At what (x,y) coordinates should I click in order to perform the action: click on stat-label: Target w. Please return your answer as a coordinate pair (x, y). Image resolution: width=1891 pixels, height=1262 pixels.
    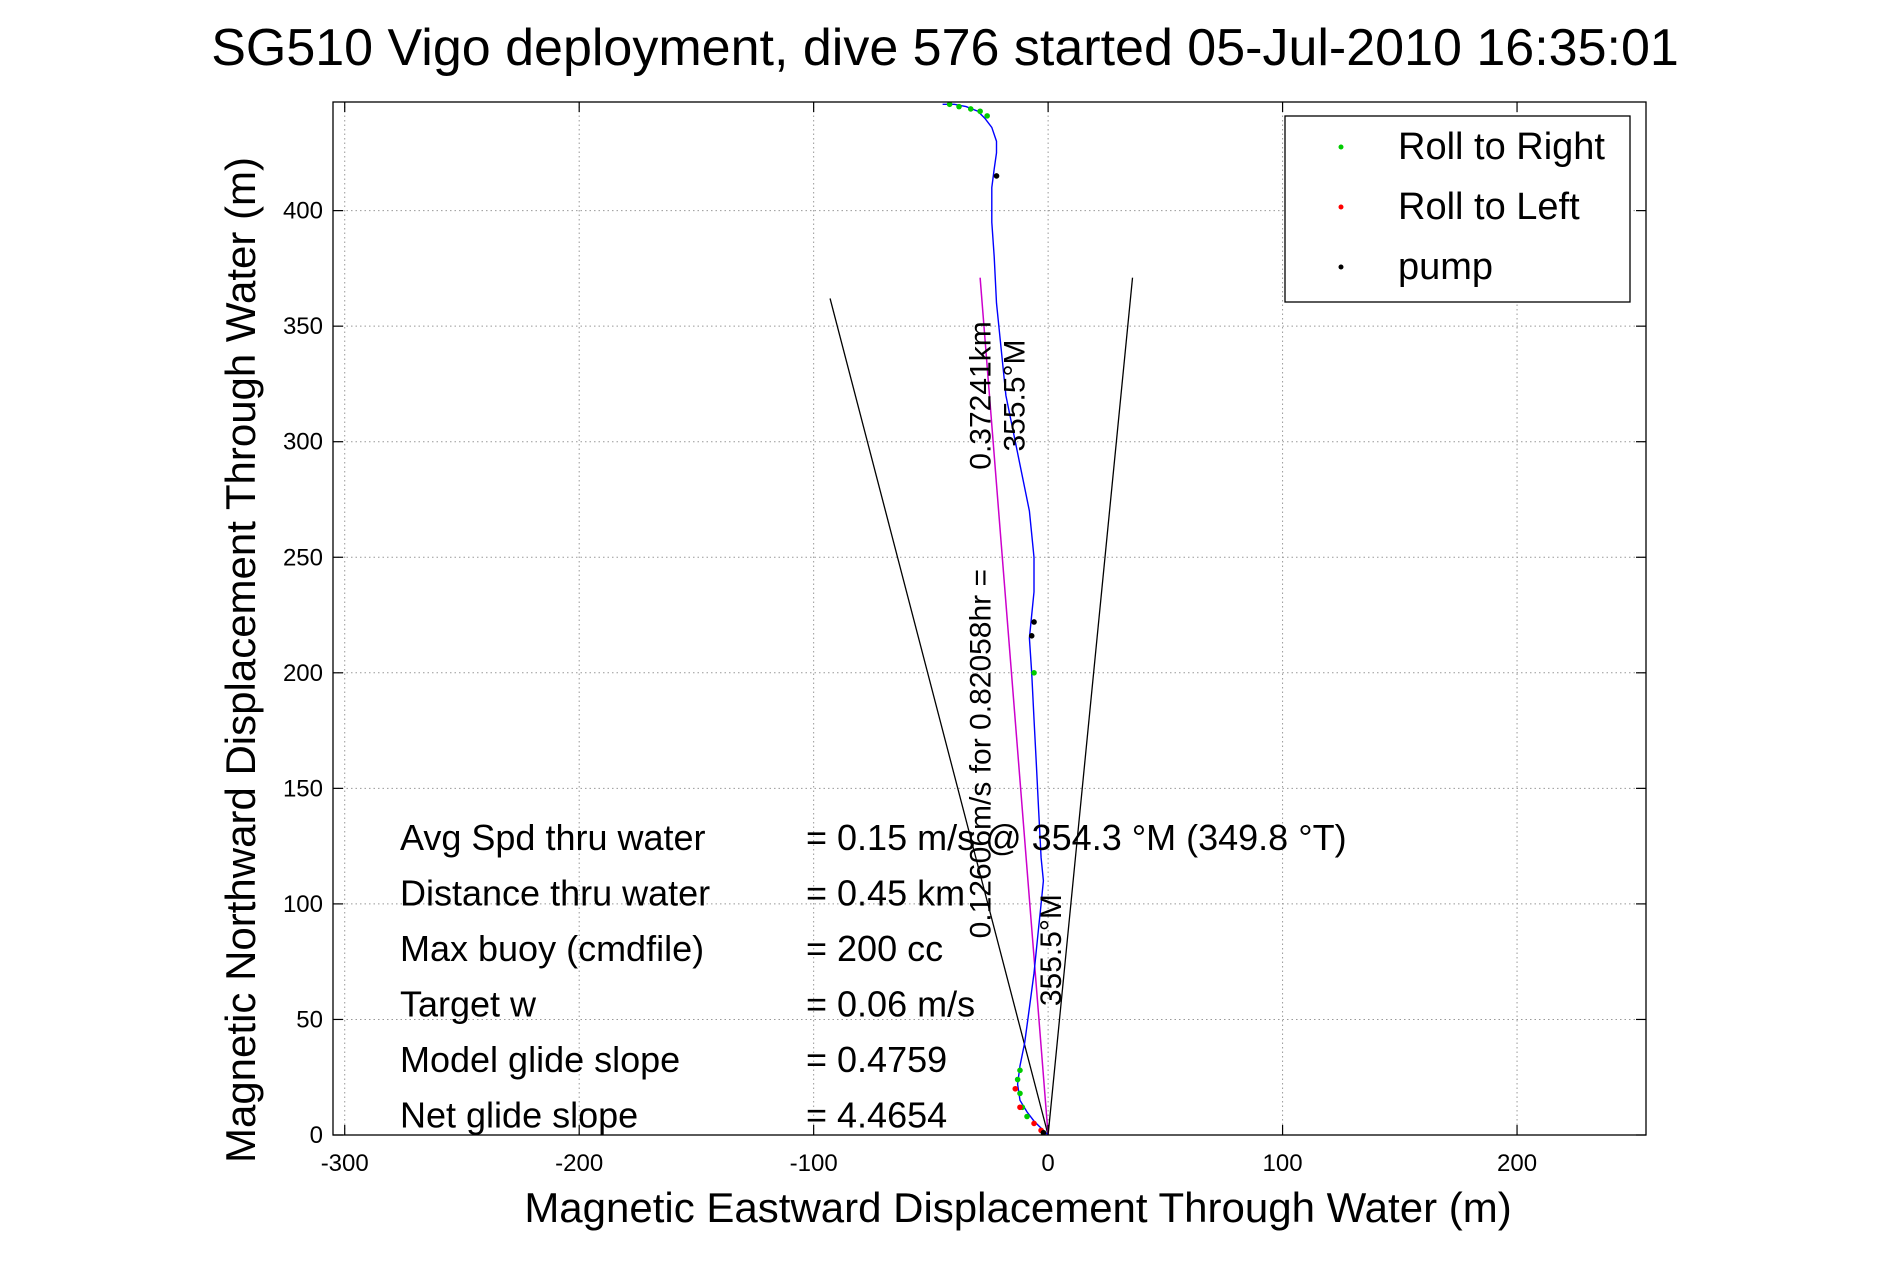
    Looking at the image, I should click on (468, 1004).